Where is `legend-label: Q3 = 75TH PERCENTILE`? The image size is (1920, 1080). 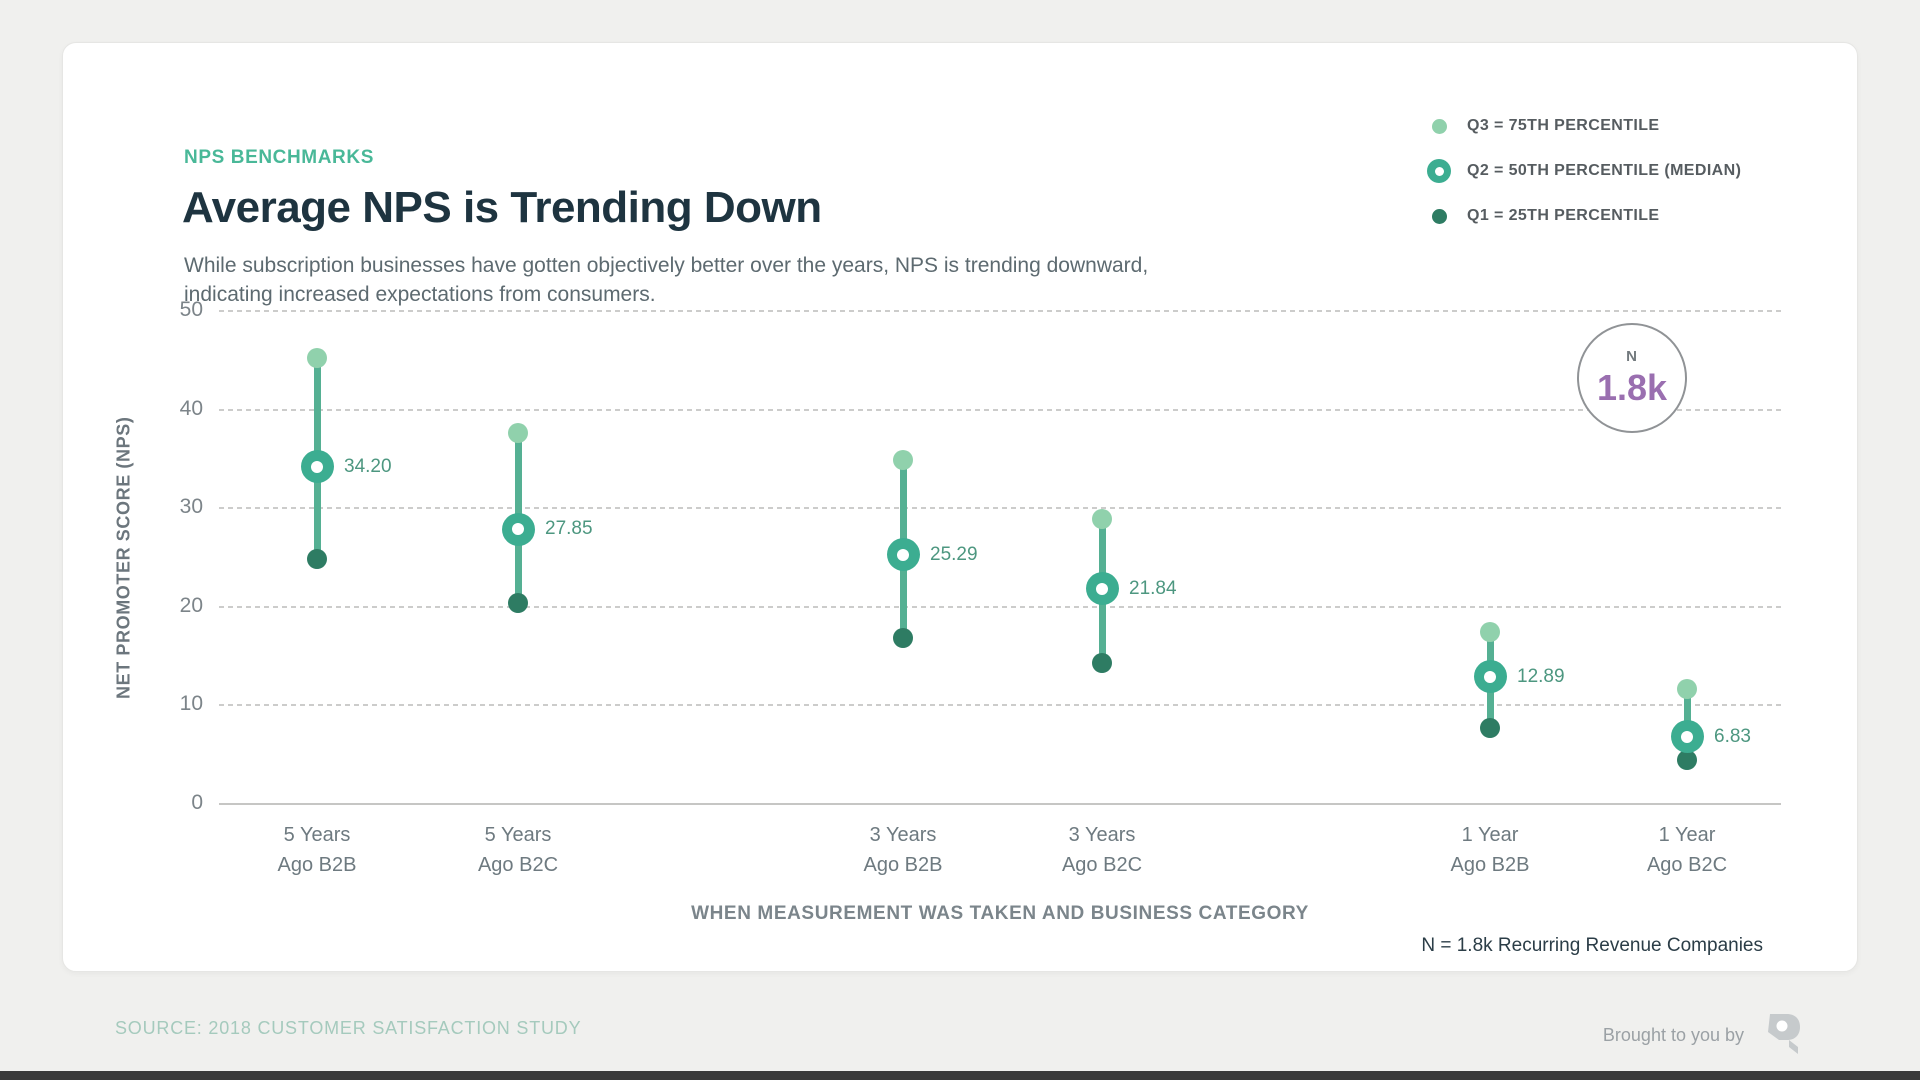 legend-label: Q3 = 75TH PERCENTILE is located at coordinates (1563, 125).